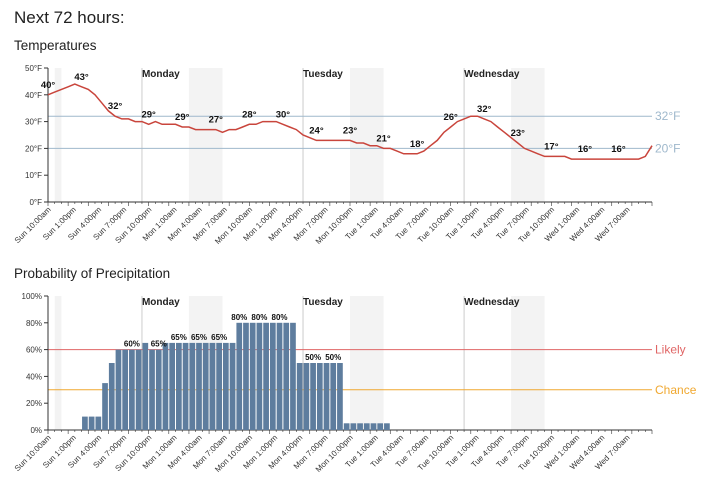 Image resolution: width=712 pixels, height=484 pixels. I want to click on temperature-label: 21°, so click(383, 138).